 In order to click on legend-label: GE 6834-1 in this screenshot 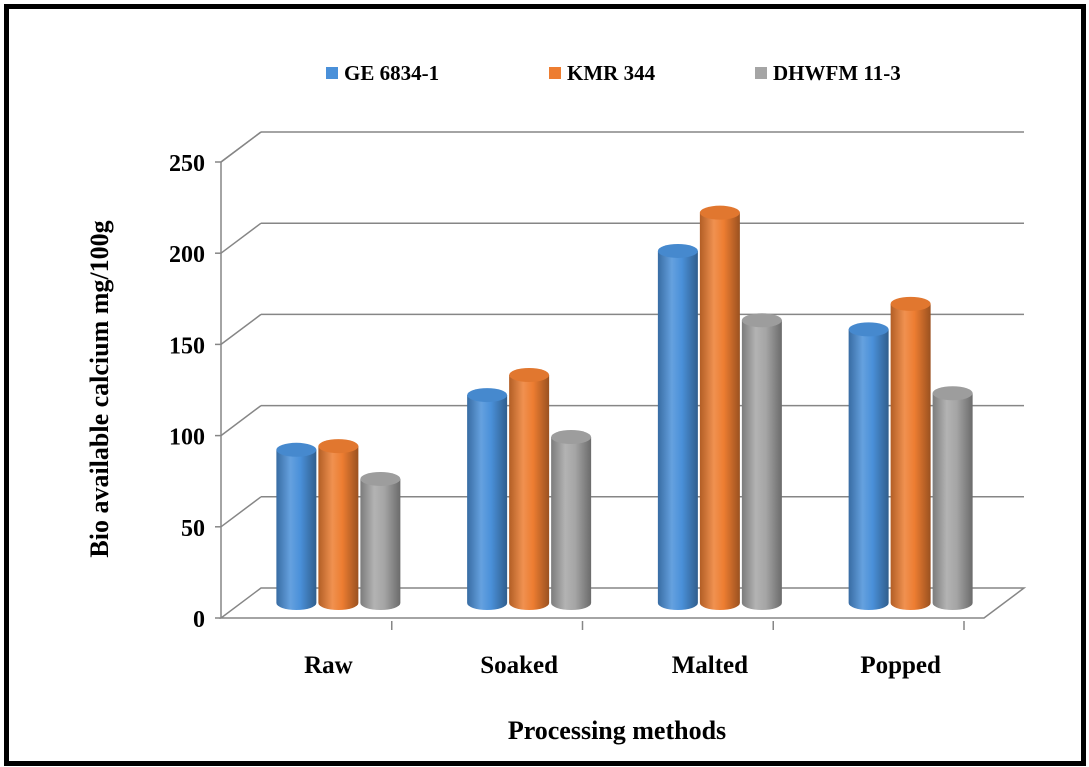, I will do `click(391, 73)`.